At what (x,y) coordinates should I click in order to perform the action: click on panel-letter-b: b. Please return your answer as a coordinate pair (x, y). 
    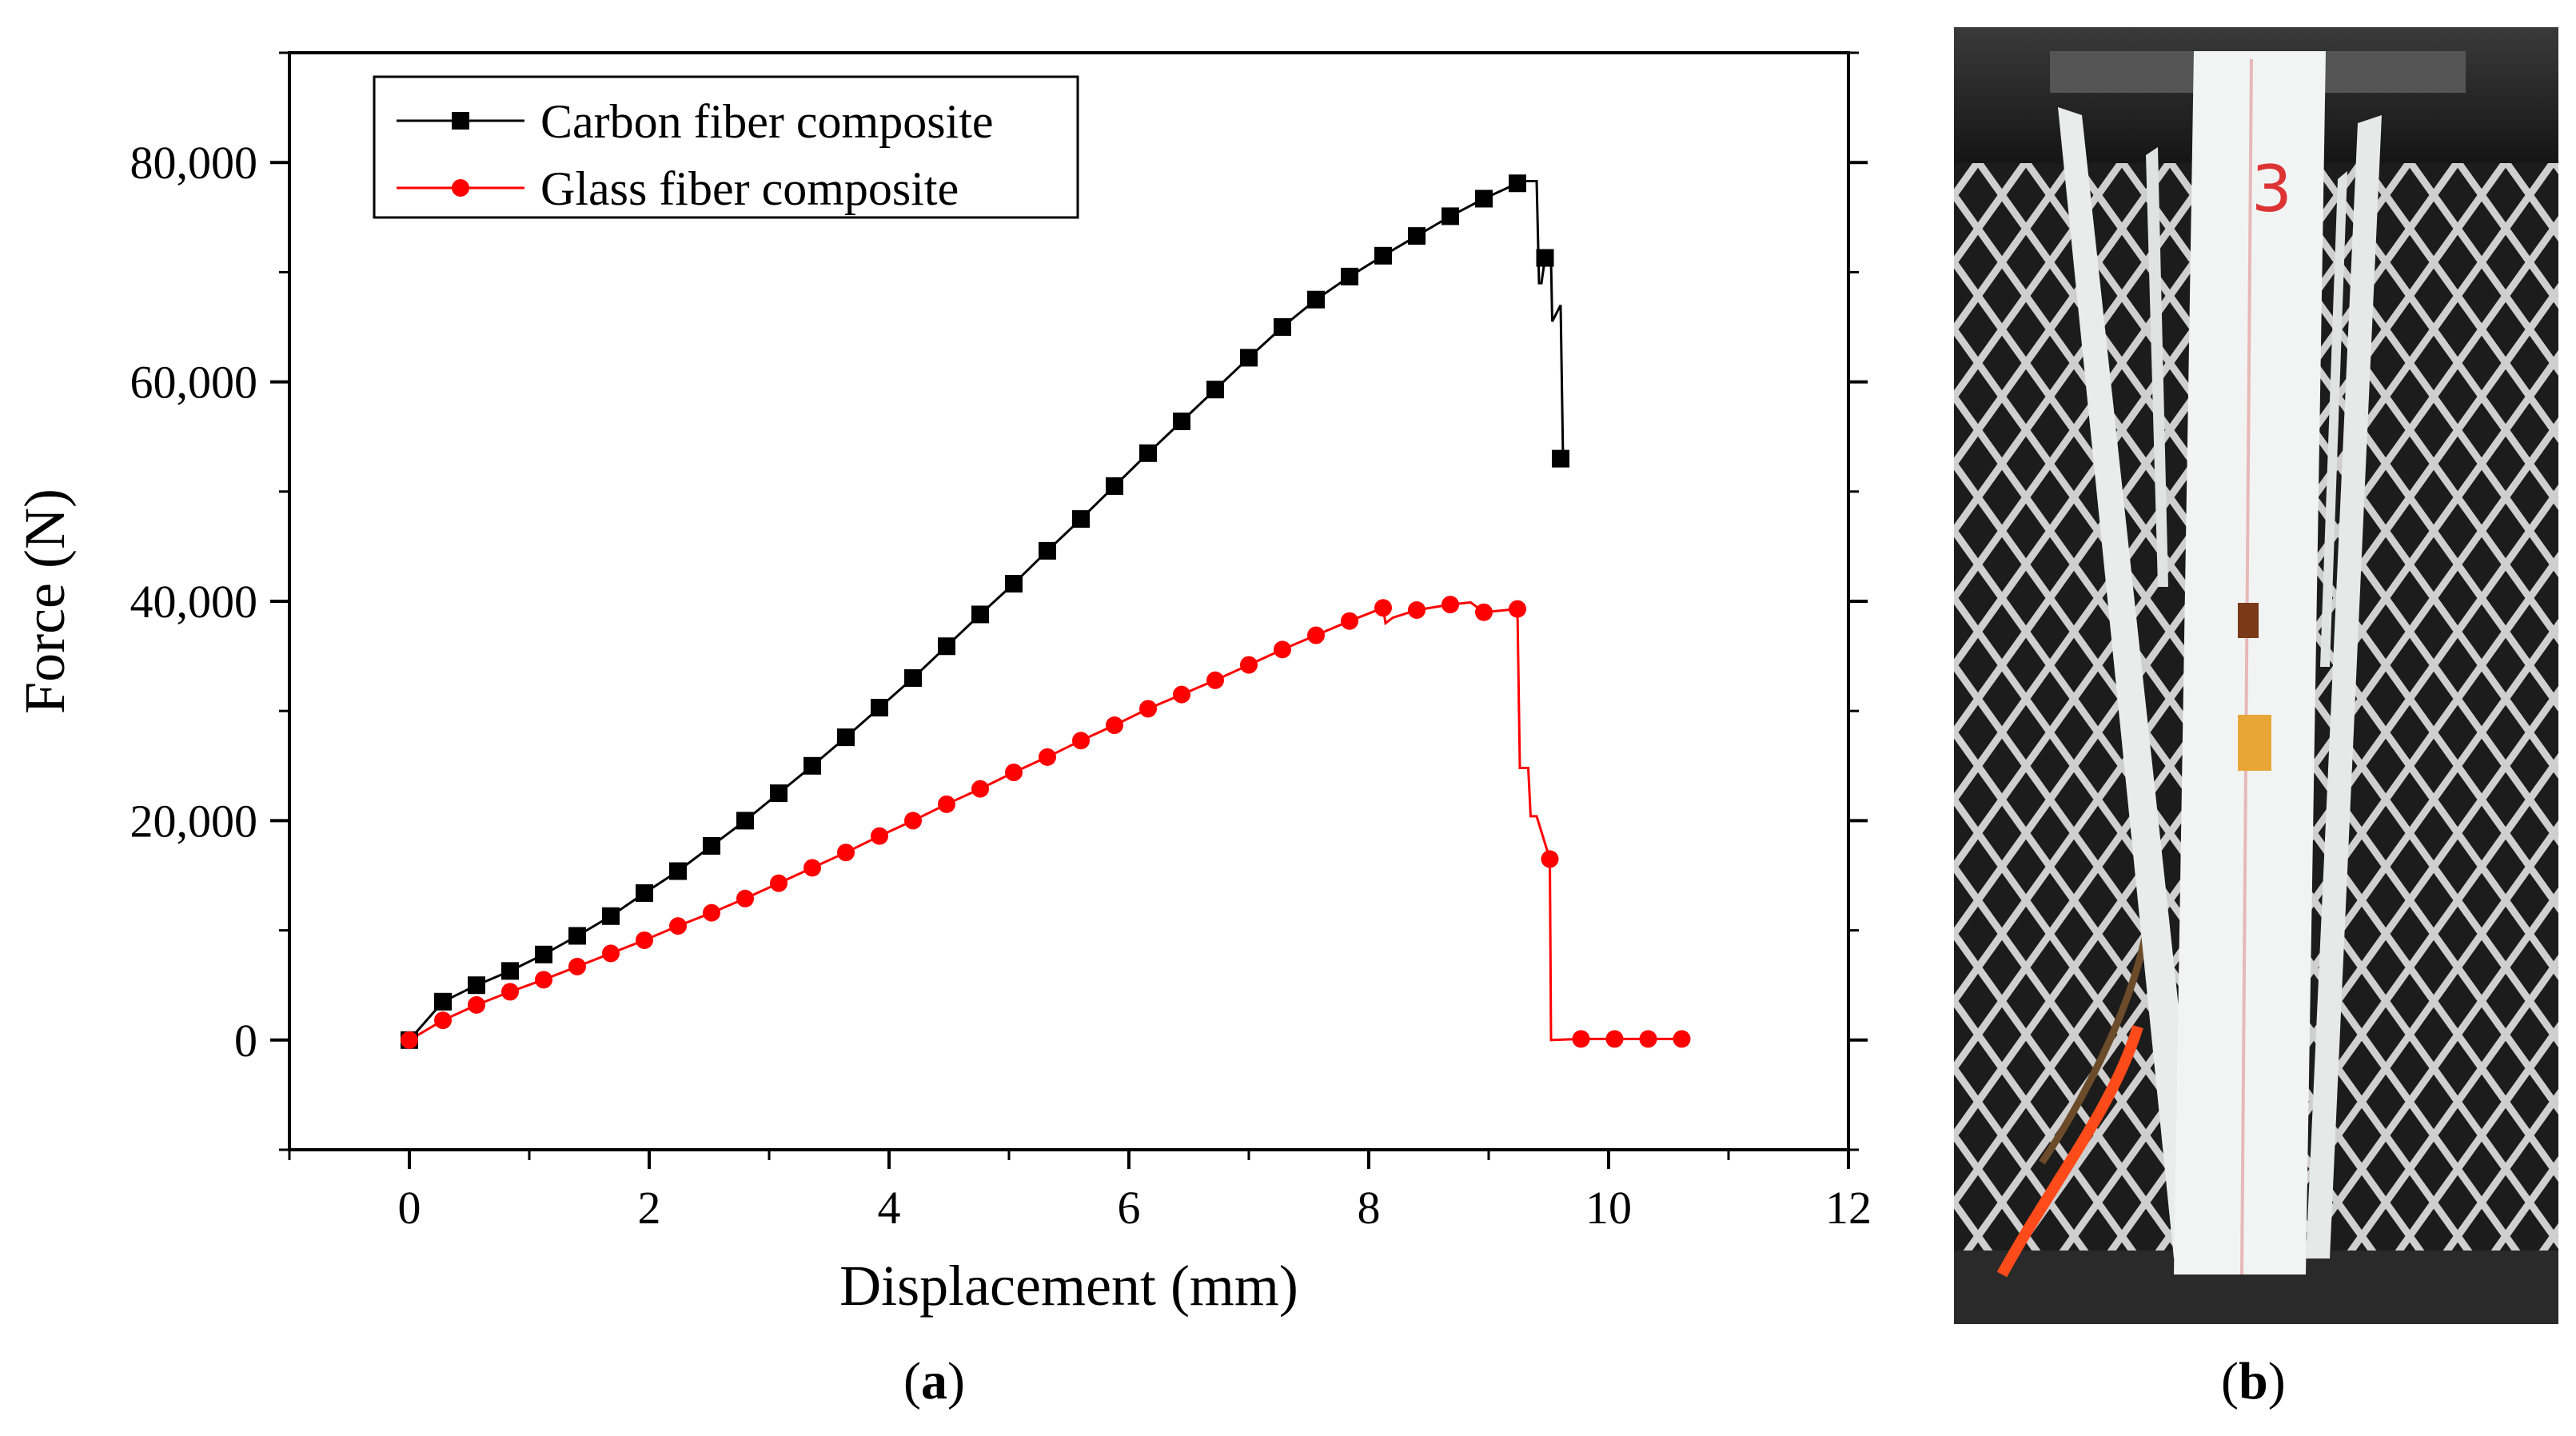
    Looking at the image, I should click on (2253, 1381).